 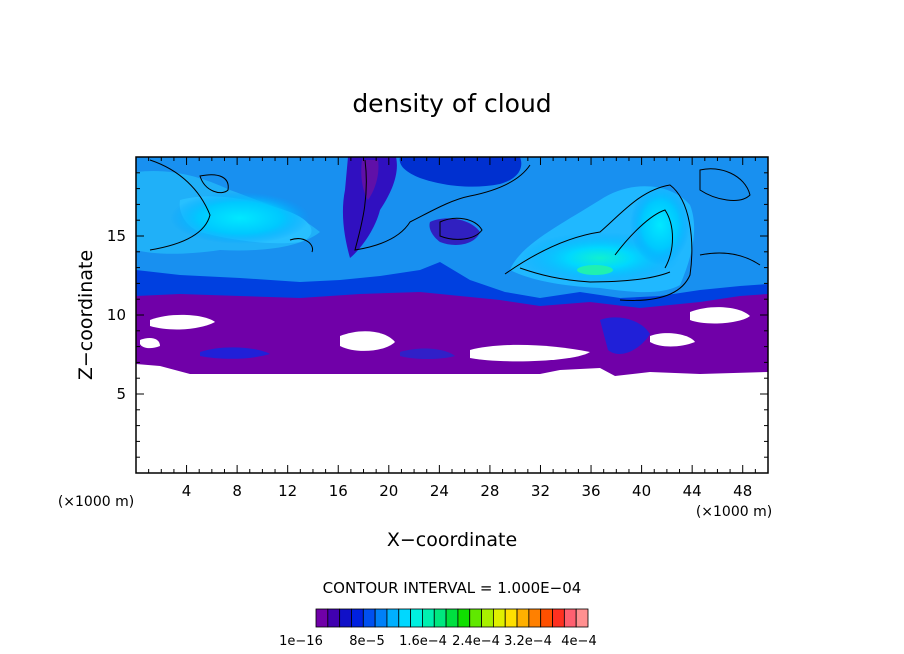 What do you see at coordinates (451, 103) in the screenshot?
I see `chart-title: density of cloud` at bounding box center [451, 103].